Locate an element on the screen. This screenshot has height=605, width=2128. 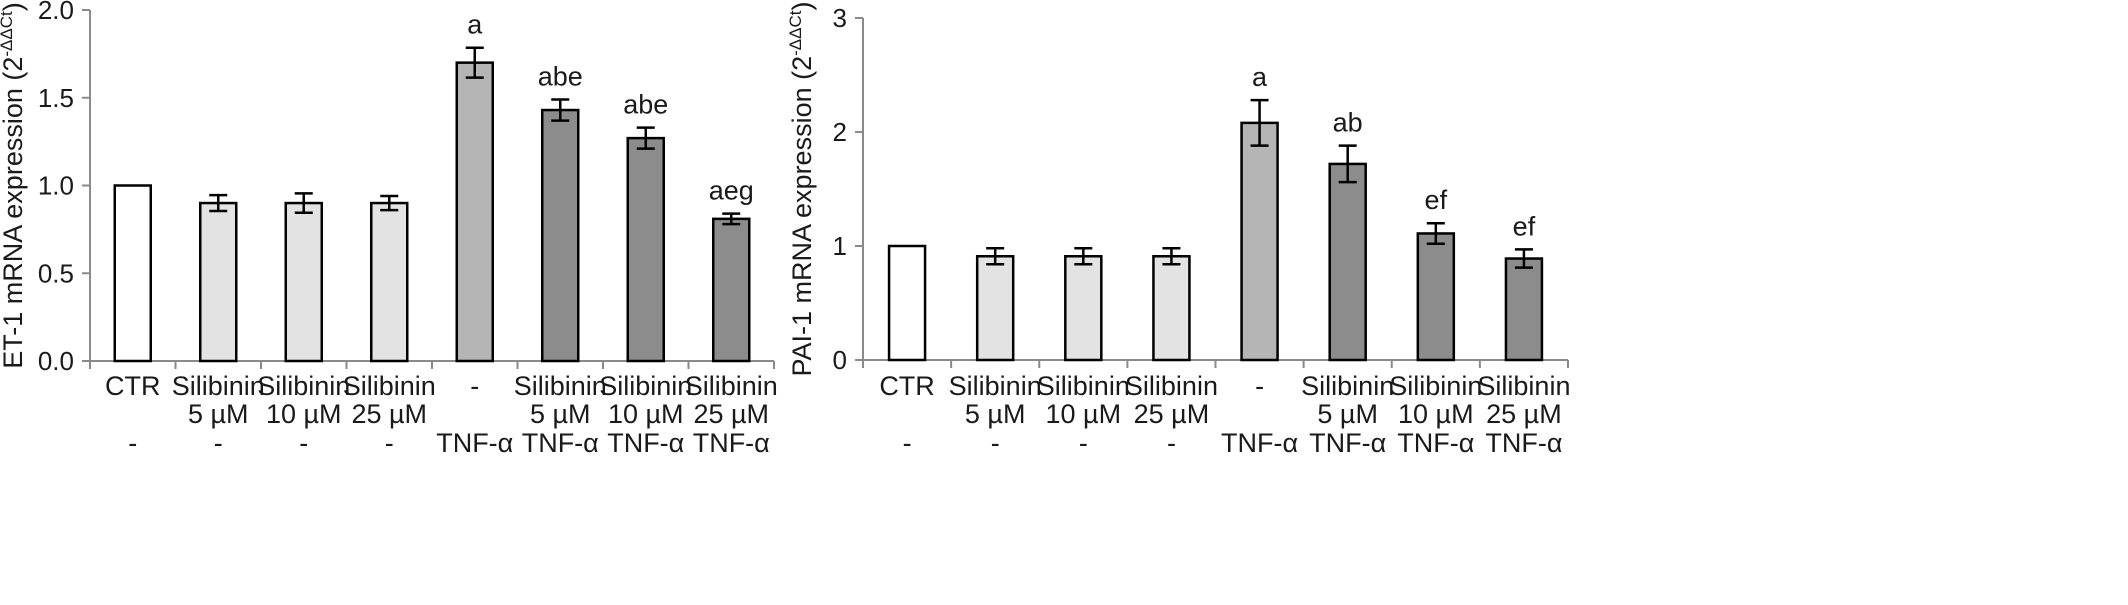
y-tick-label: 1.0 is located at coordinates (56, 186).